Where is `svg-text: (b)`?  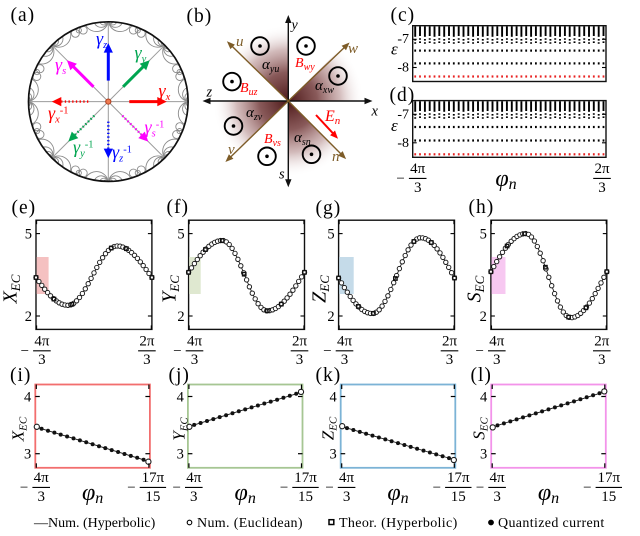
svg-text: (b) is located at coordinates (200, 16).